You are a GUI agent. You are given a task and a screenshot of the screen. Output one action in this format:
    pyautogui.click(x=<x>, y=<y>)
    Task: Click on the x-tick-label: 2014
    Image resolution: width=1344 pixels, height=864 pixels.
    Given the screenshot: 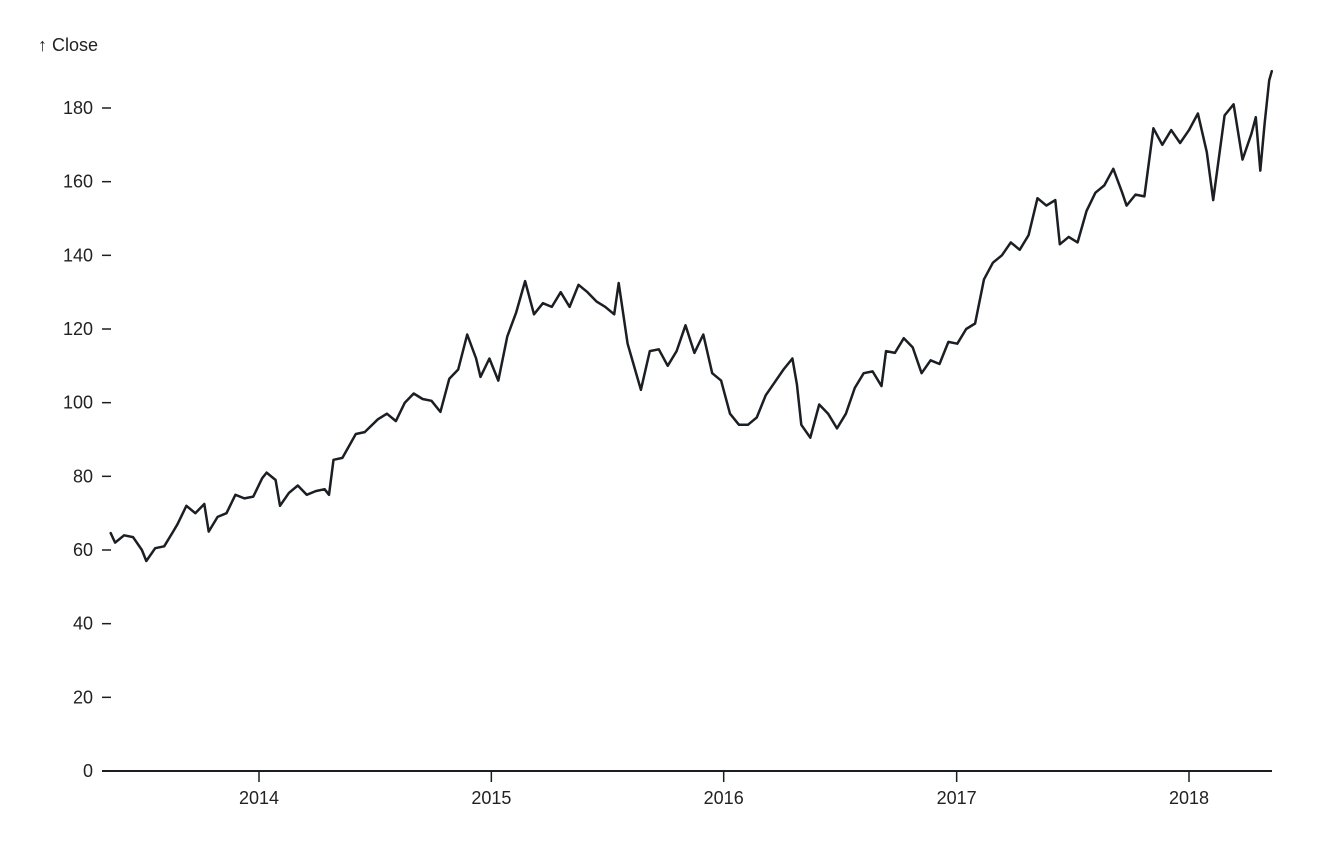 What is the action you would take?
    pyautogui.click(x=259, y=798)
    